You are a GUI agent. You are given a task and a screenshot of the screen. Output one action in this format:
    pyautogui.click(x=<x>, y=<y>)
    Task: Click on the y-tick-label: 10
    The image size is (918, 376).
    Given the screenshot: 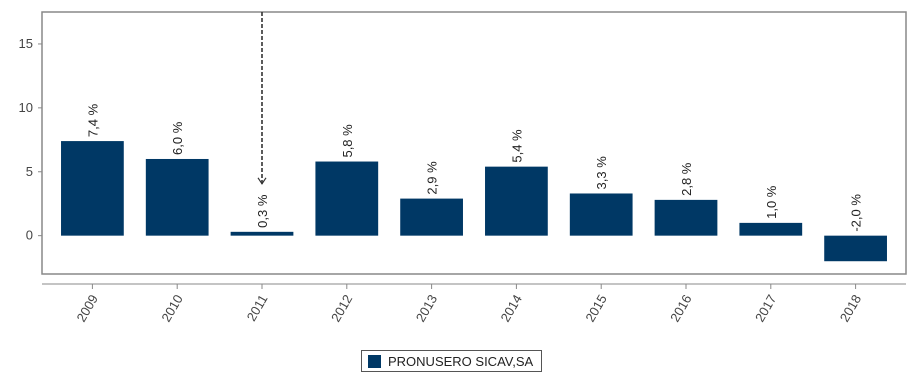 What is the action you would take?
    pyautogui.click(x=26, y=107)
    